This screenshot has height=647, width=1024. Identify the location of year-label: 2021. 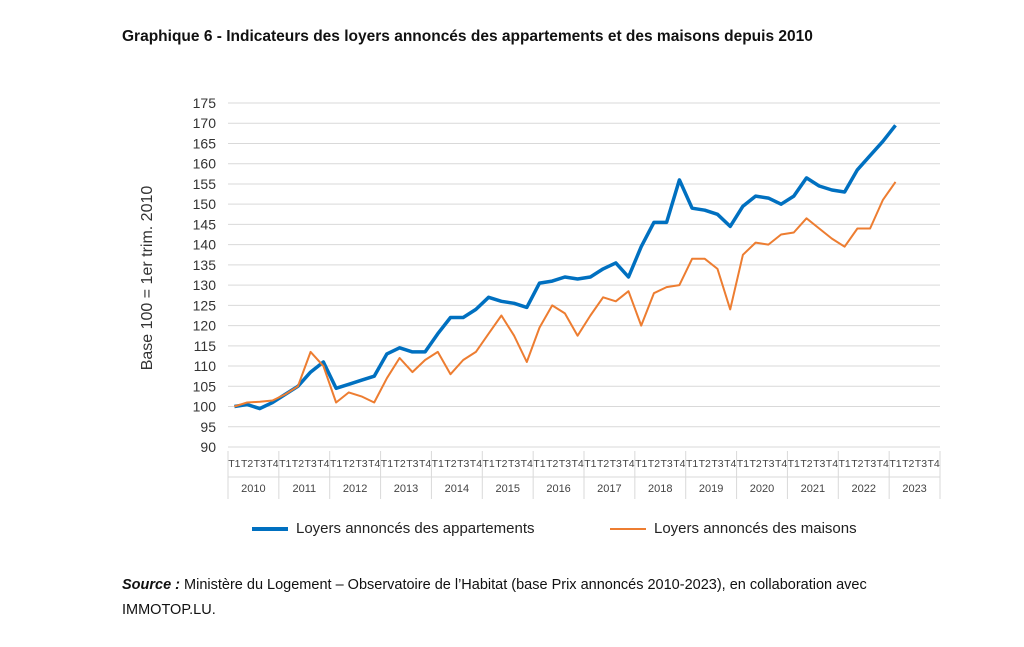
(813, 489).